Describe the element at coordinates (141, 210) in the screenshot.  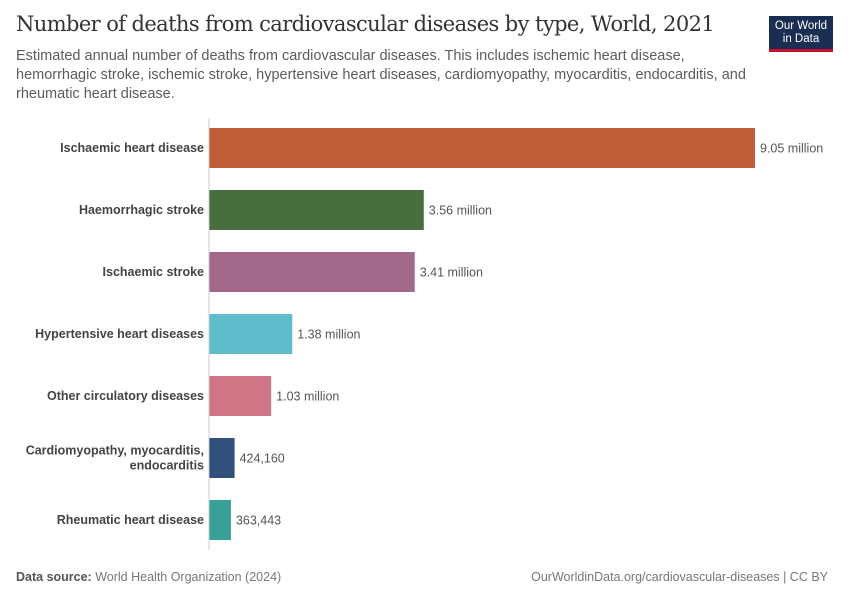
I see `category-label: Haemorrhagic stroke` at that location.